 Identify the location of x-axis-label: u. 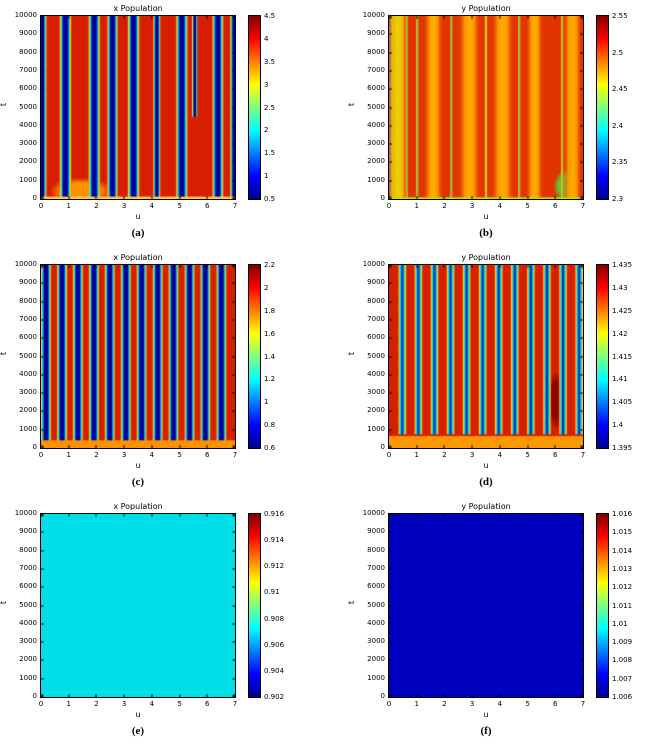
(138, 465).